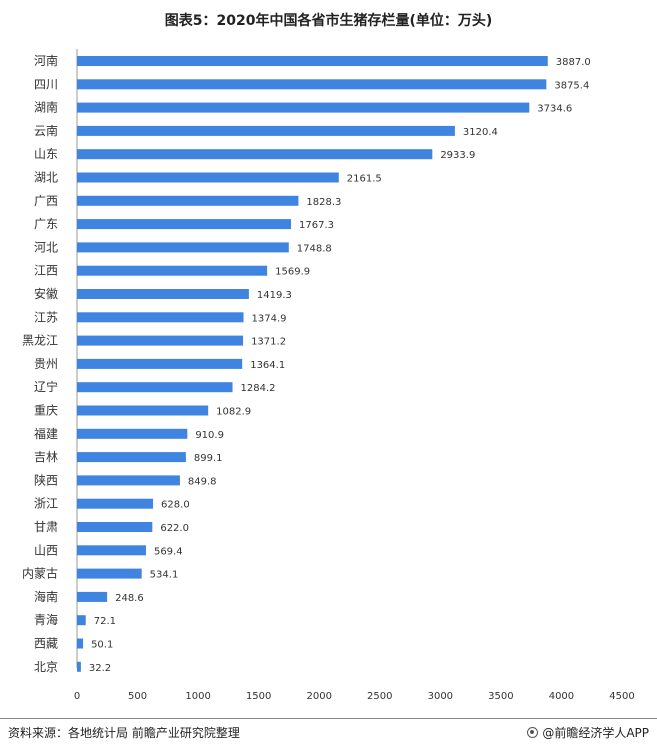 The height and width of the screenshot is (754, 657). Describe the element at coordinates (46, 317) in the screenshot. I see `category-label: 江苏` at that location.